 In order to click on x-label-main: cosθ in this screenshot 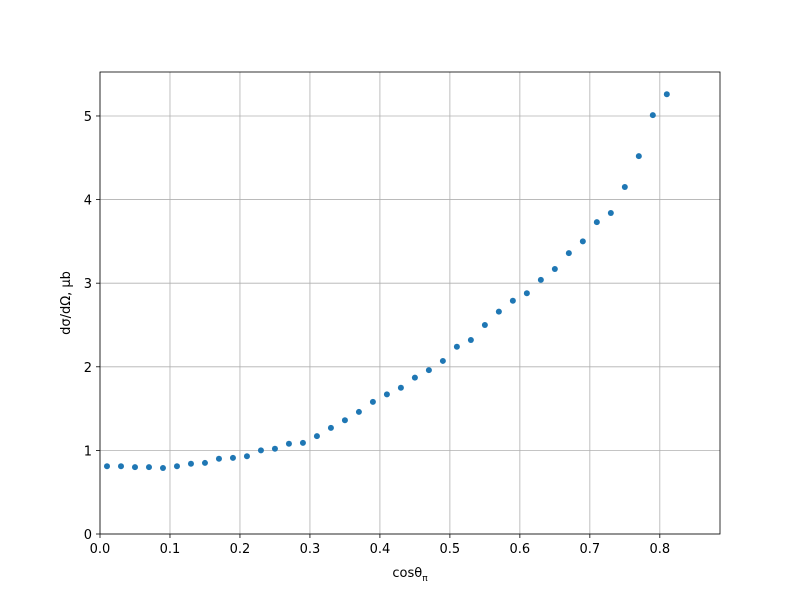, I will do `click(407, 573)`.